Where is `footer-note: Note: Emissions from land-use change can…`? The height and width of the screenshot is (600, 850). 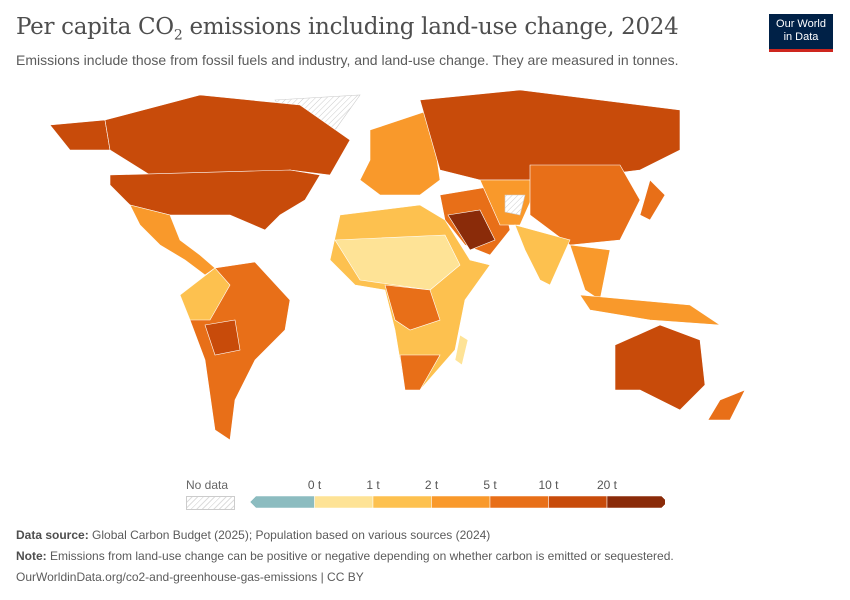
footer-note: Note: Emissions from land-use change can… is located at coordinates (345, 556).